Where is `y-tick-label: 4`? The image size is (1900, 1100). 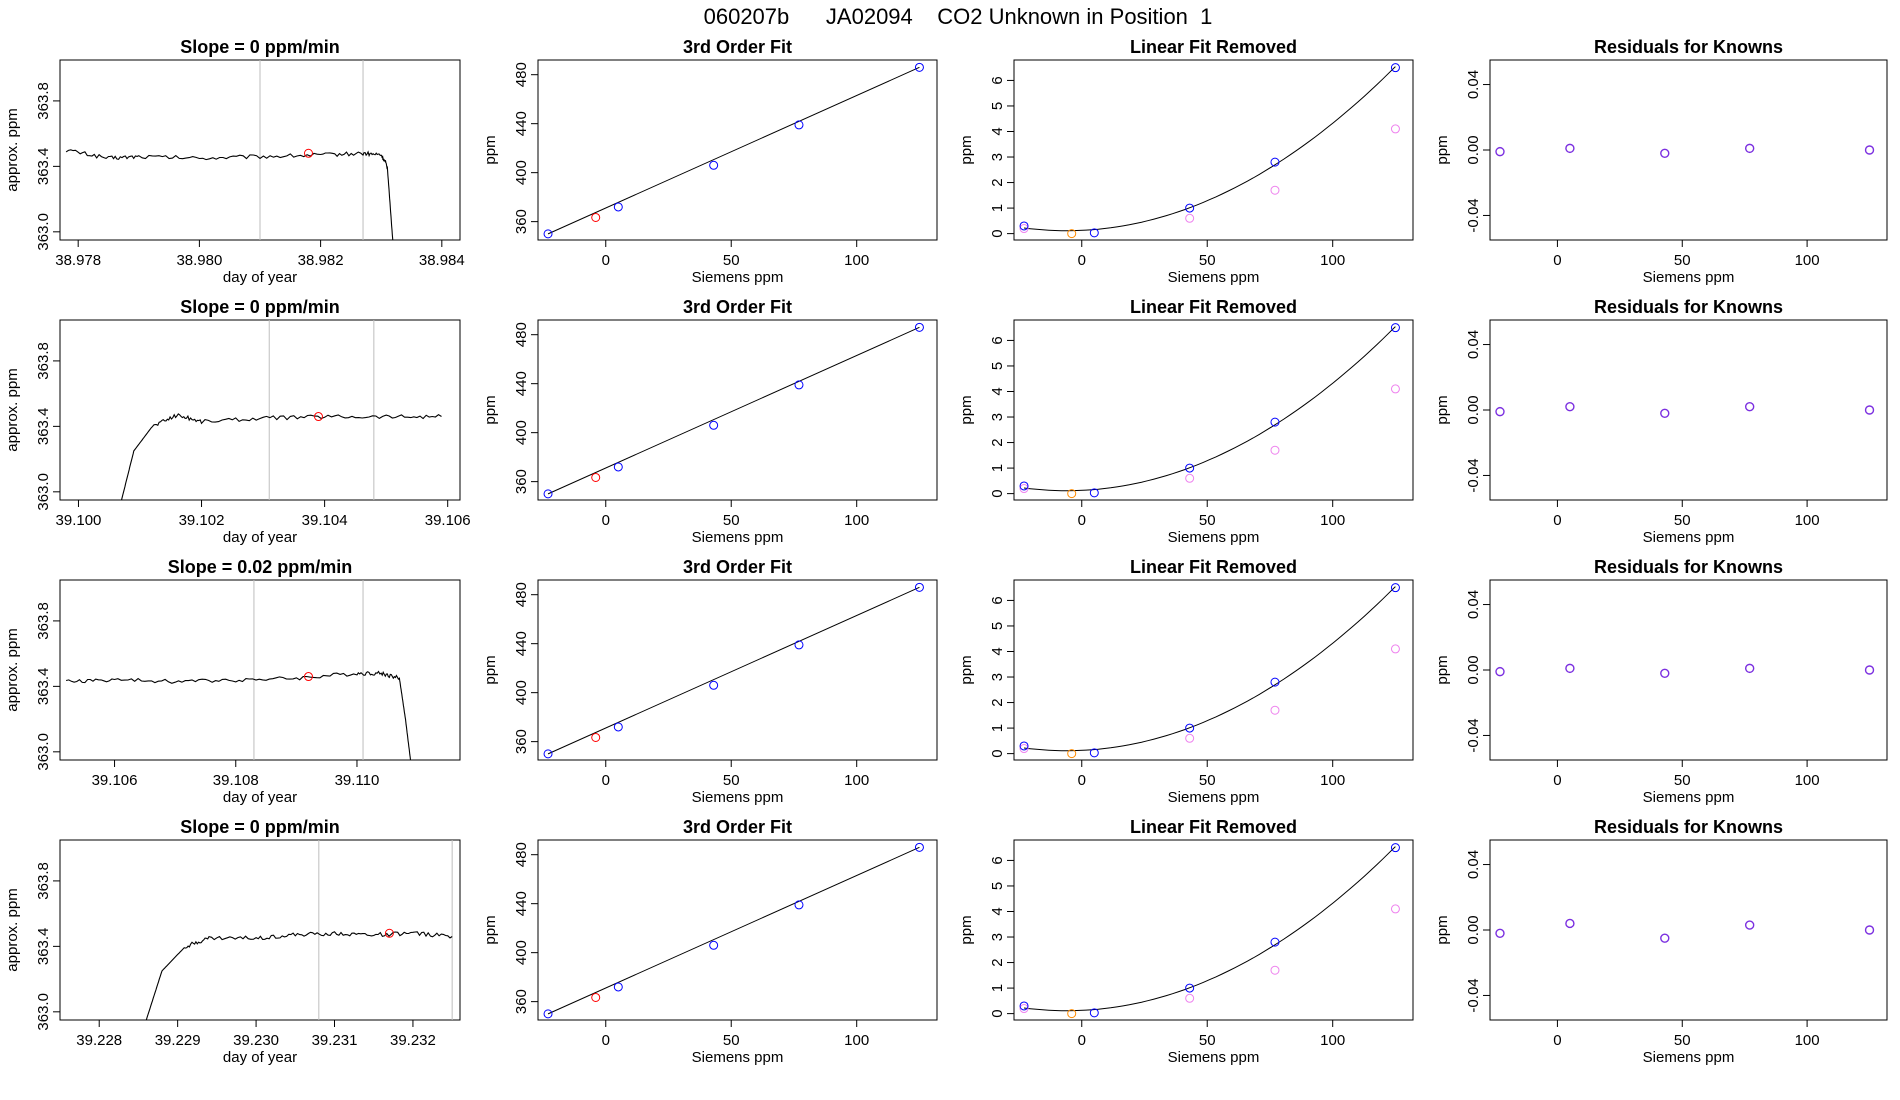
y-tick-label: 4 is located at coordinates (997, 391).